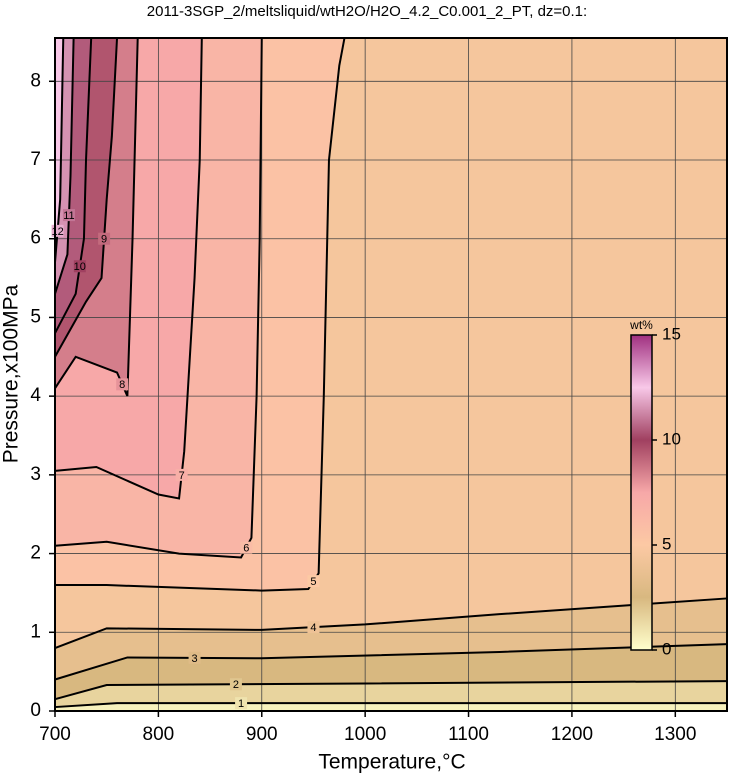  What do you see at coordinates (35, 159) in the screenshot?
I see `y-tick-label: 7` at bounding box center [35, 159].